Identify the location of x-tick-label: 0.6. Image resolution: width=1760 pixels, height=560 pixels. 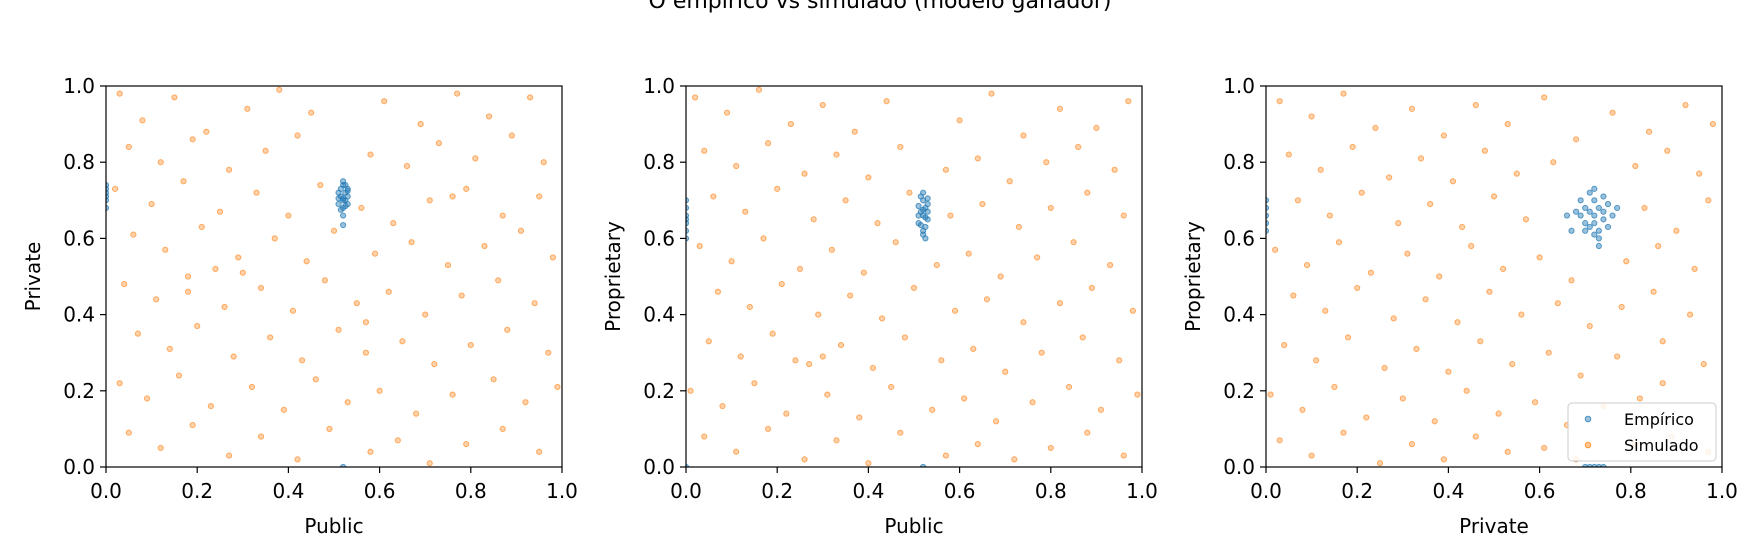
(380, 491).